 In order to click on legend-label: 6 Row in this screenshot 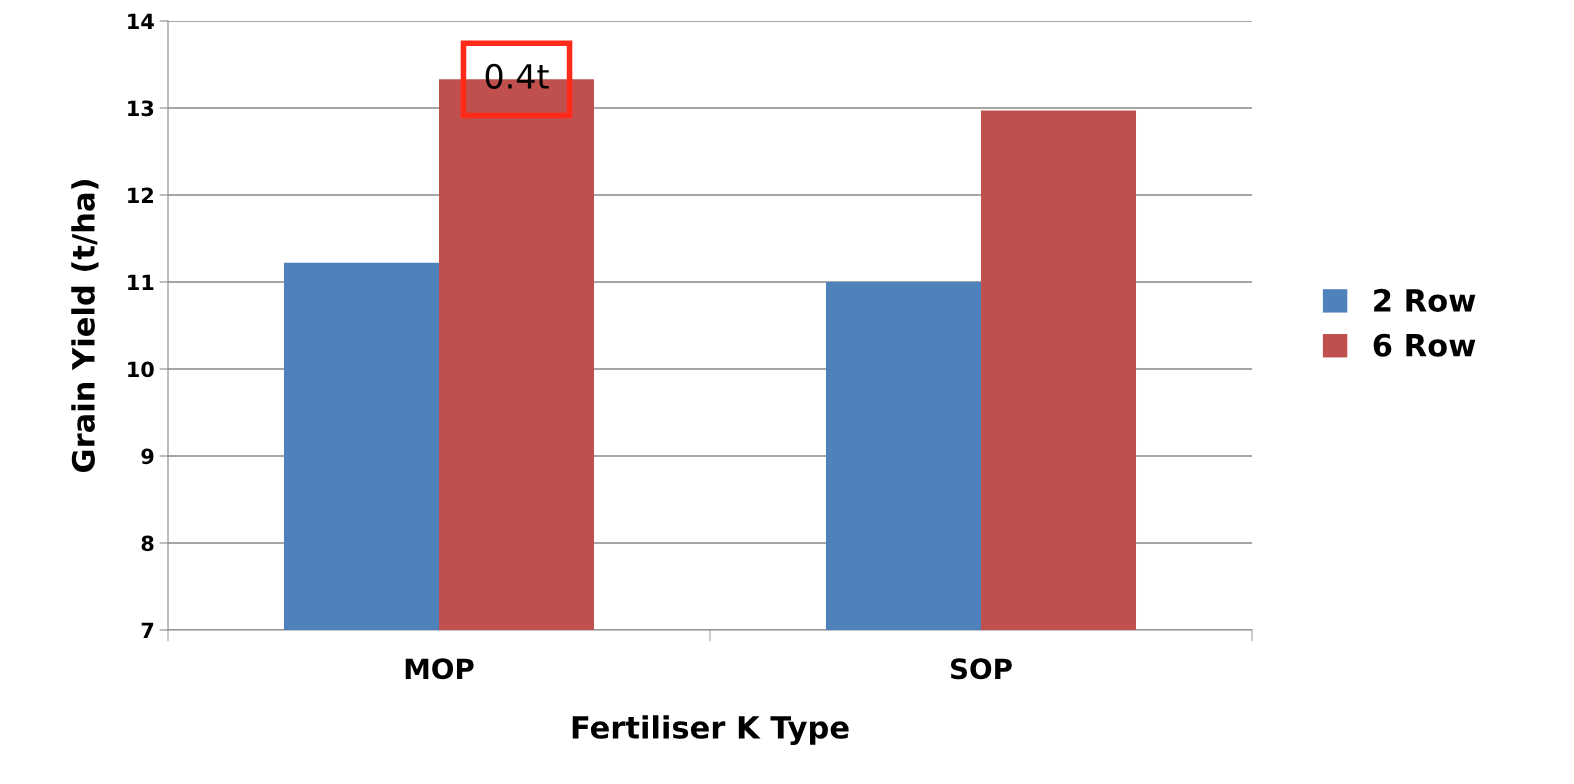, I will do `click(1424, 345)`.